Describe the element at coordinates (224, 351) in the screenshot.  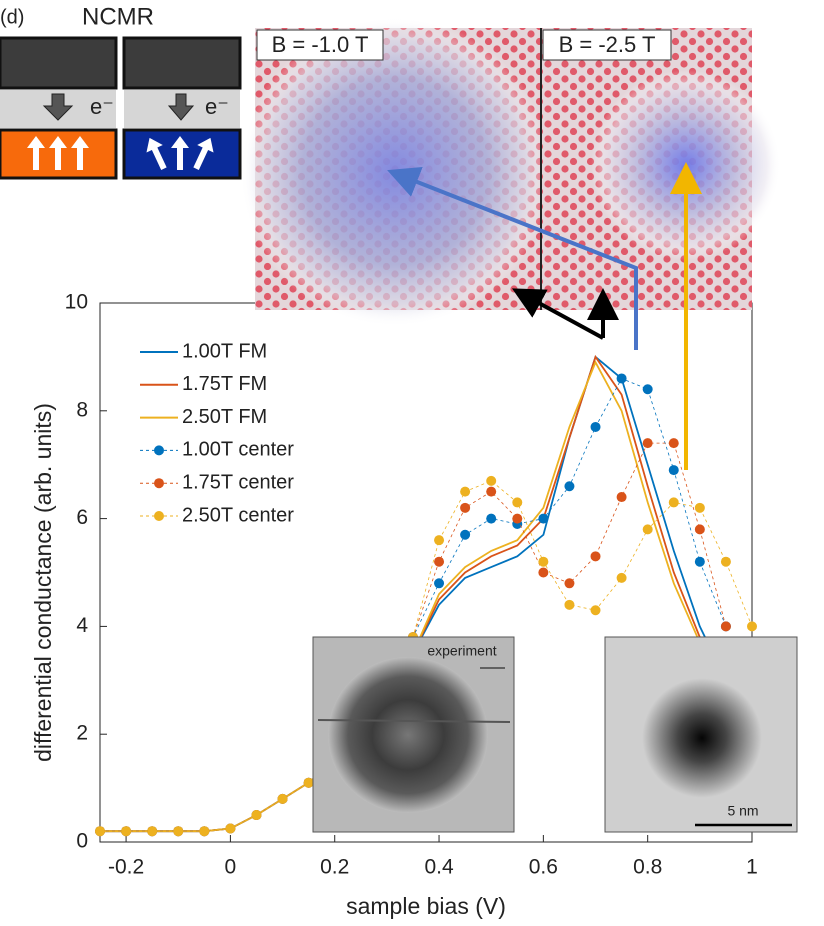
I see `legend-label: 1.00T FM` at that location.